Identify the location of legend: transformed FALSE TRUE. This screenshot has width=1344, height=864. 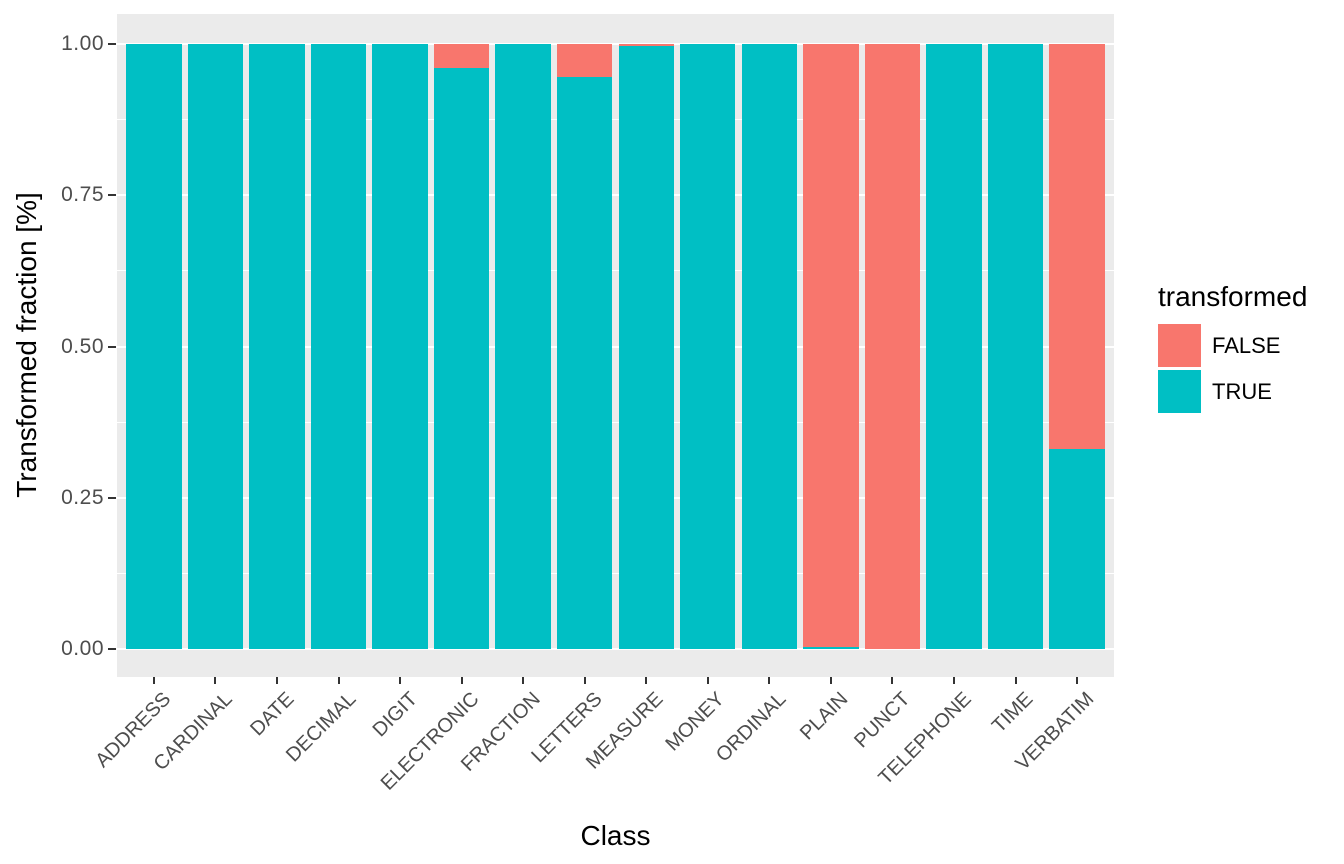
(1232, 348).